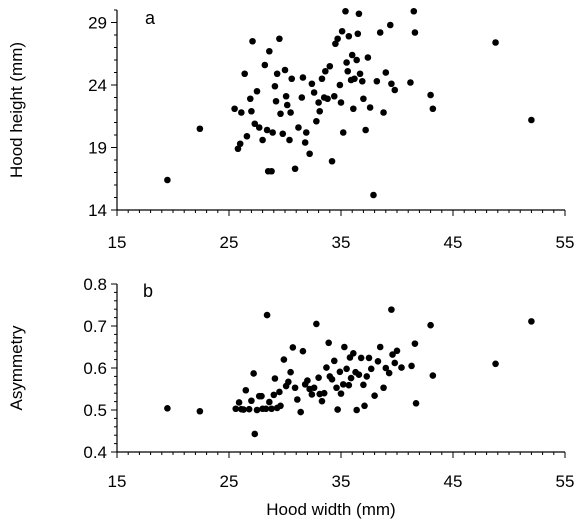  Describe the element at coordinates (453, 481) in the screenshot. I see `x-tick-label: 45` at that location.